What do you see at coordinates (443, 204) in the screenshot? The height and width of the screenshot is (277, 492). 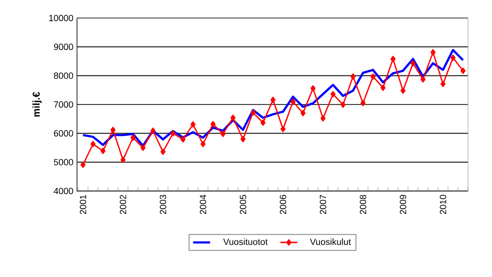 I see `x-tick-label: 2010` at bounding box center [443, 204].